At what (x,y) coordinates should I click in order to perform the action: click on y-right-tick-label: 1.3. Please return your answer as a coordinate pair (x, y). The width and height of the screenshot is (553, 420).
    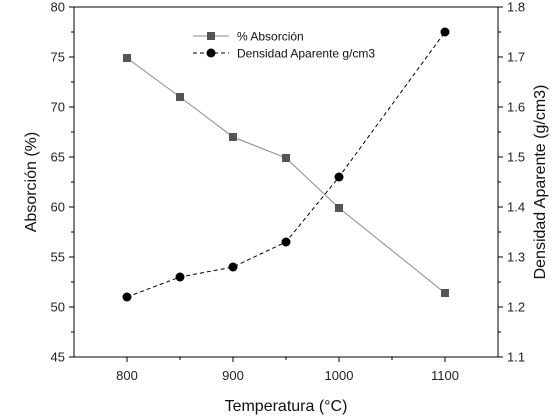
    Looking at the image, I should click on (516, 257).